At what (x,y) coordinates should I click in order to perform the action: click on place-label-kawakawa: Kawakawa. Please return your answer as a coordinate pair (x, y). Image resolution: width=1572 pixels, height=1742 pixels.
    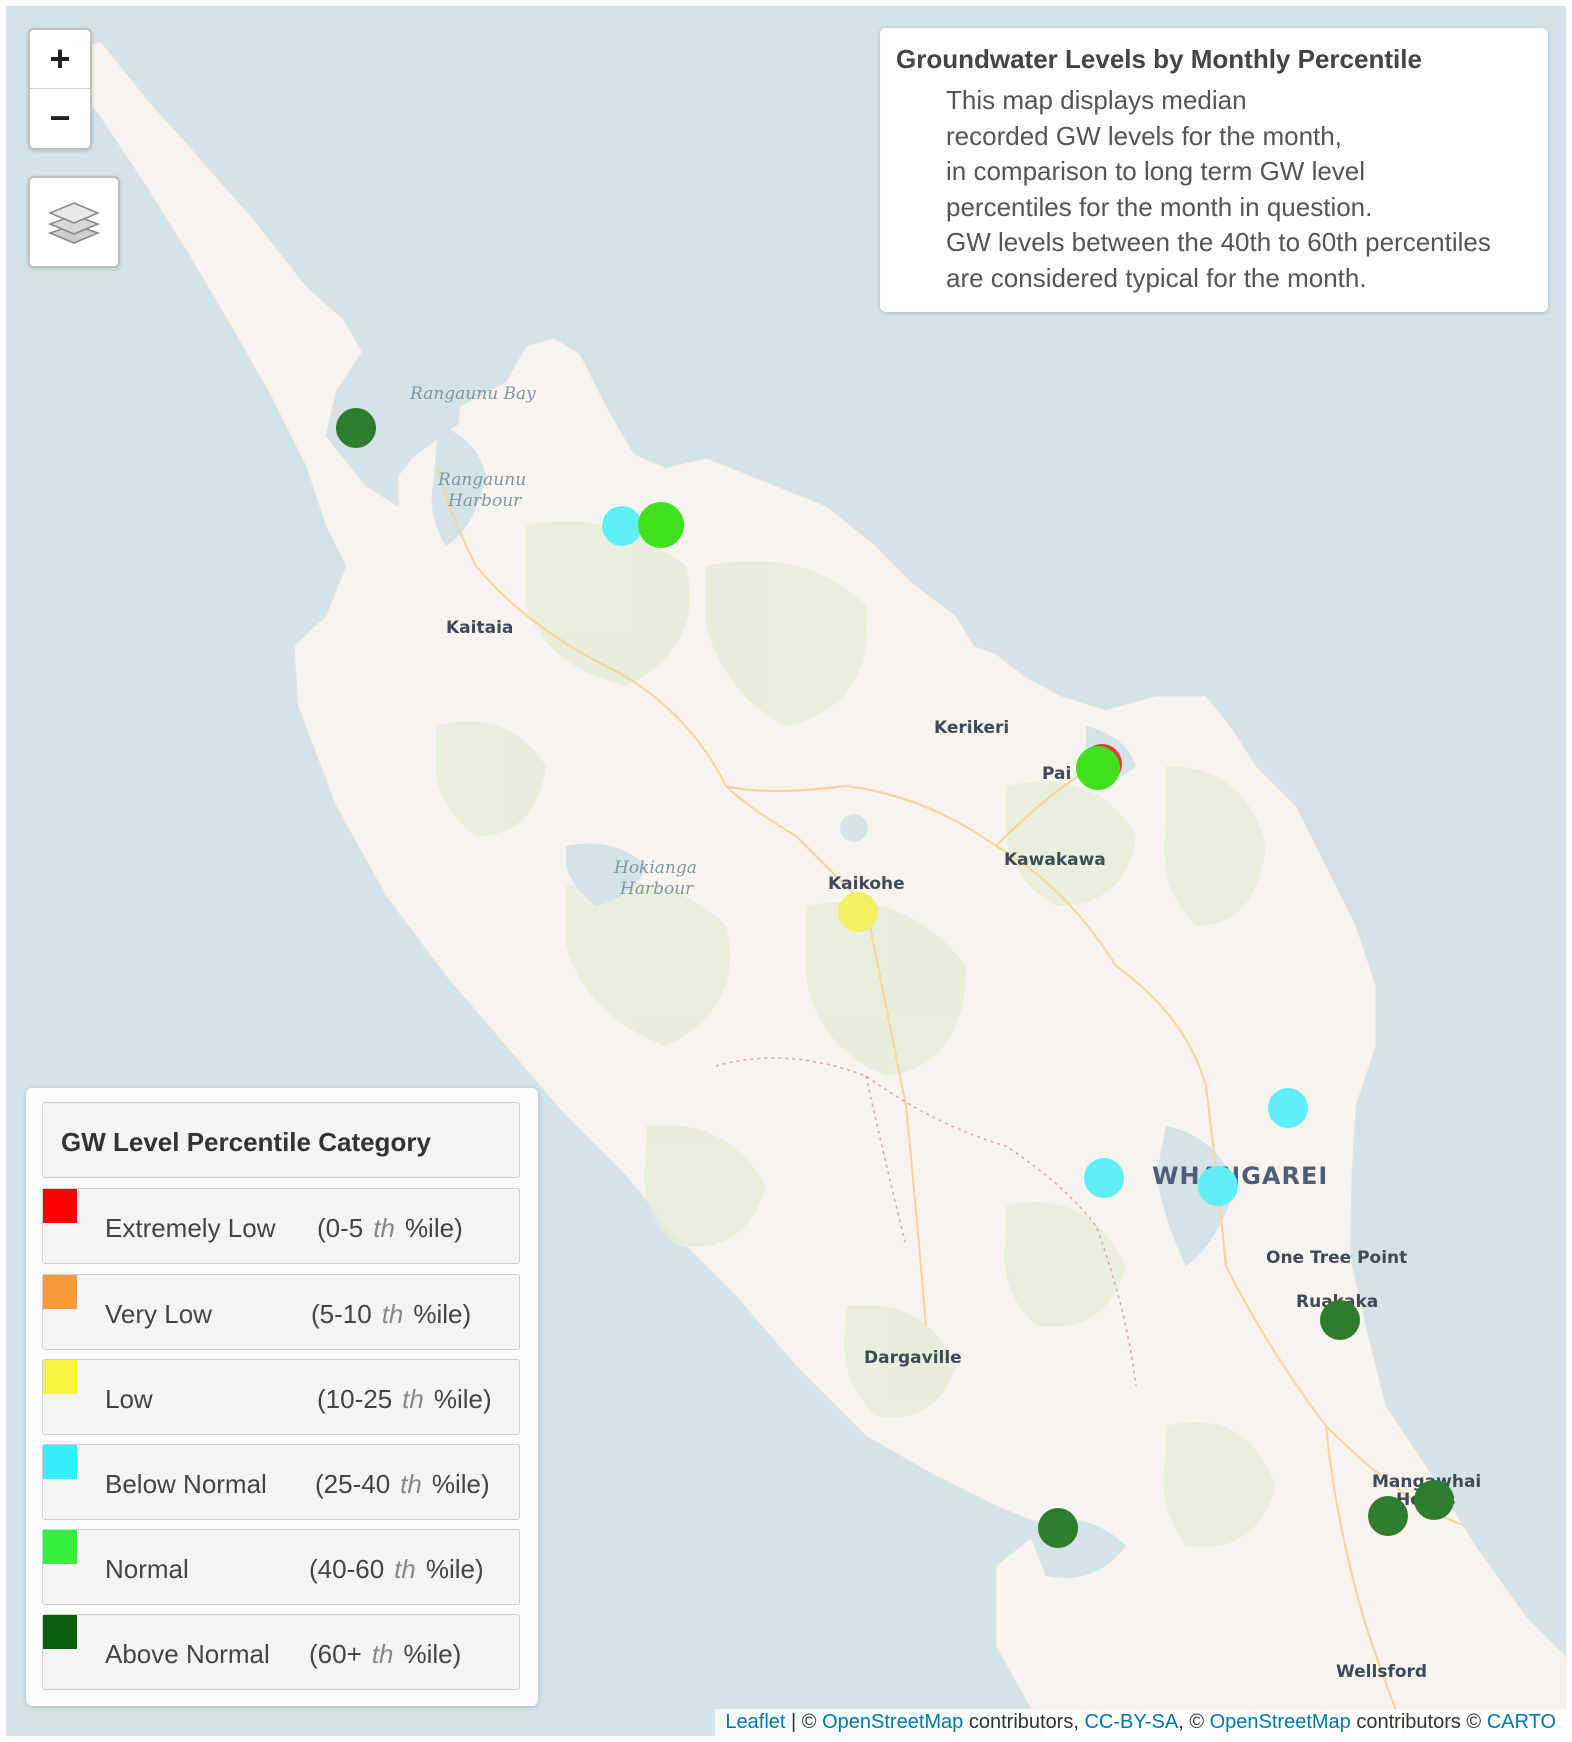
    Looking at the image, I should click on (1055, 860).